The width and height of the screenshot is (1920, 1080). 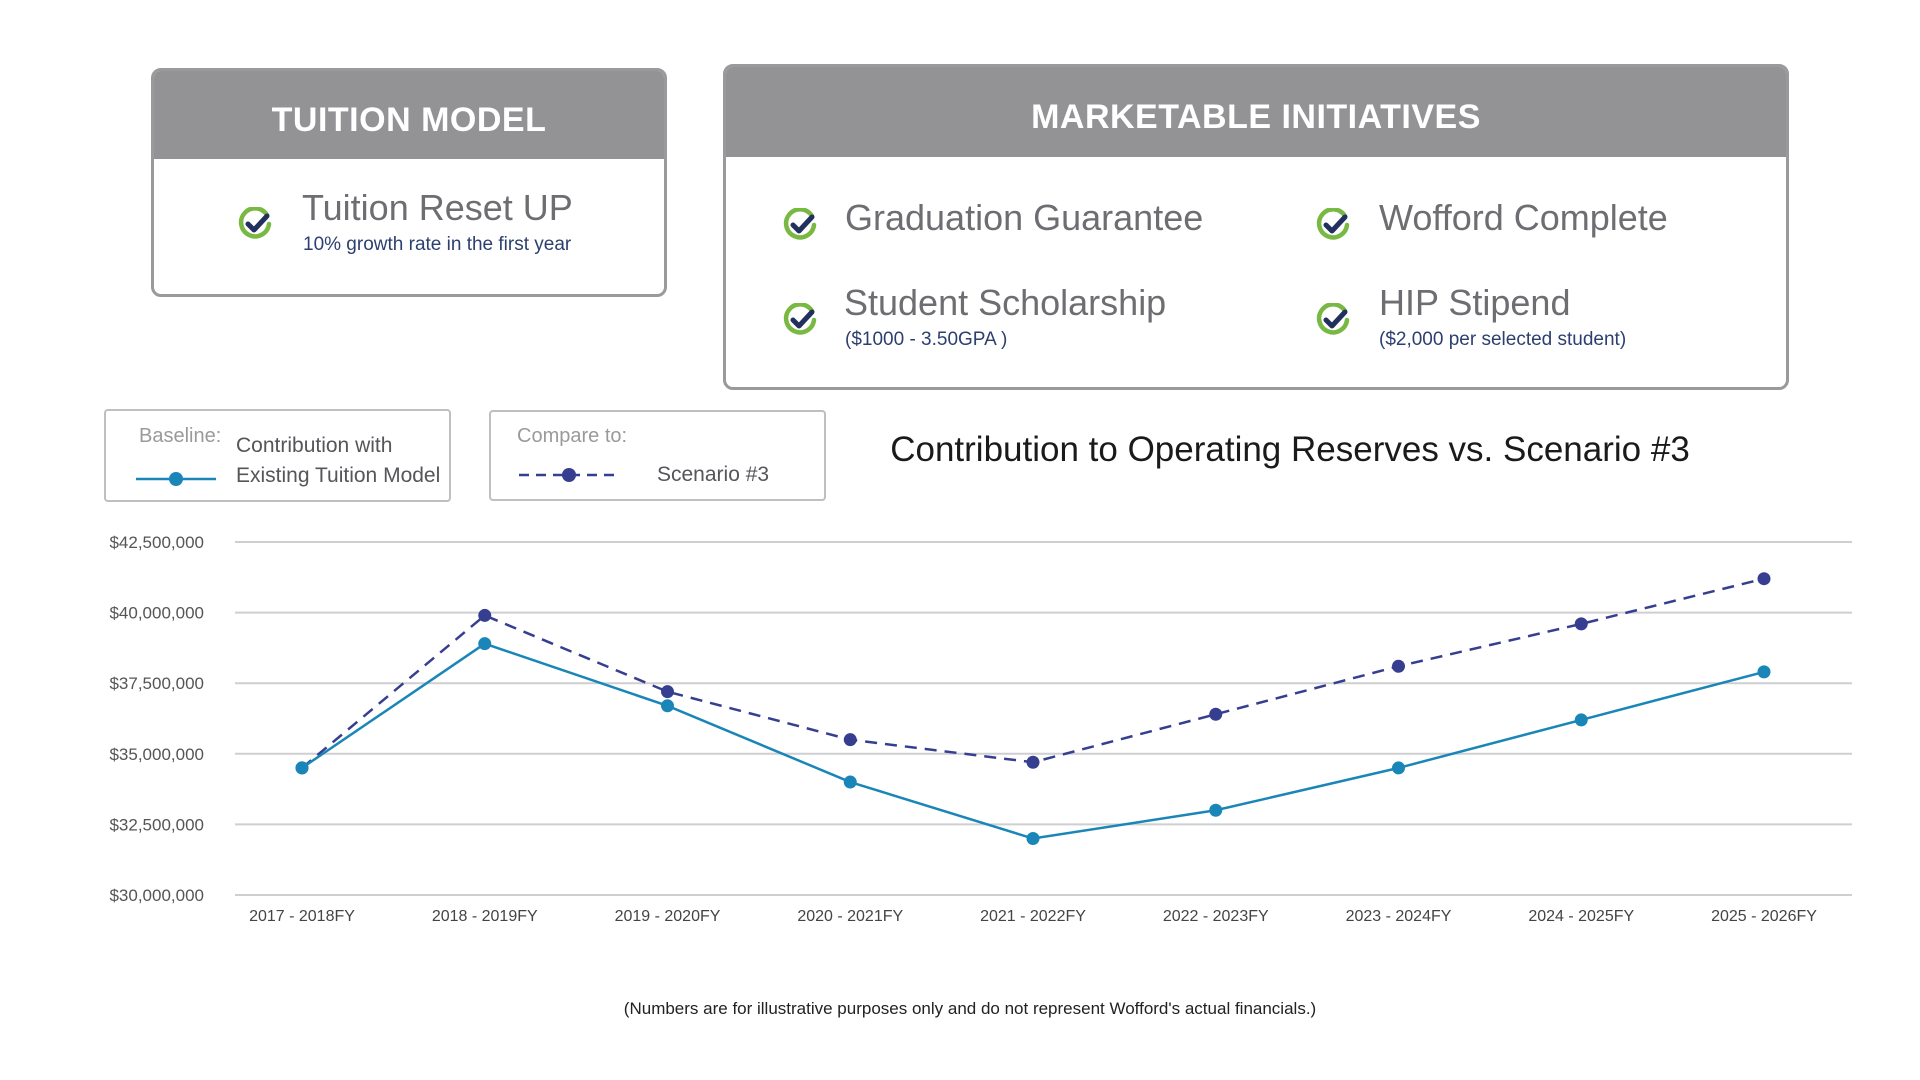 I want to click on legend-baseline-text-line1: Contribution with, so click(x=314, y=445).